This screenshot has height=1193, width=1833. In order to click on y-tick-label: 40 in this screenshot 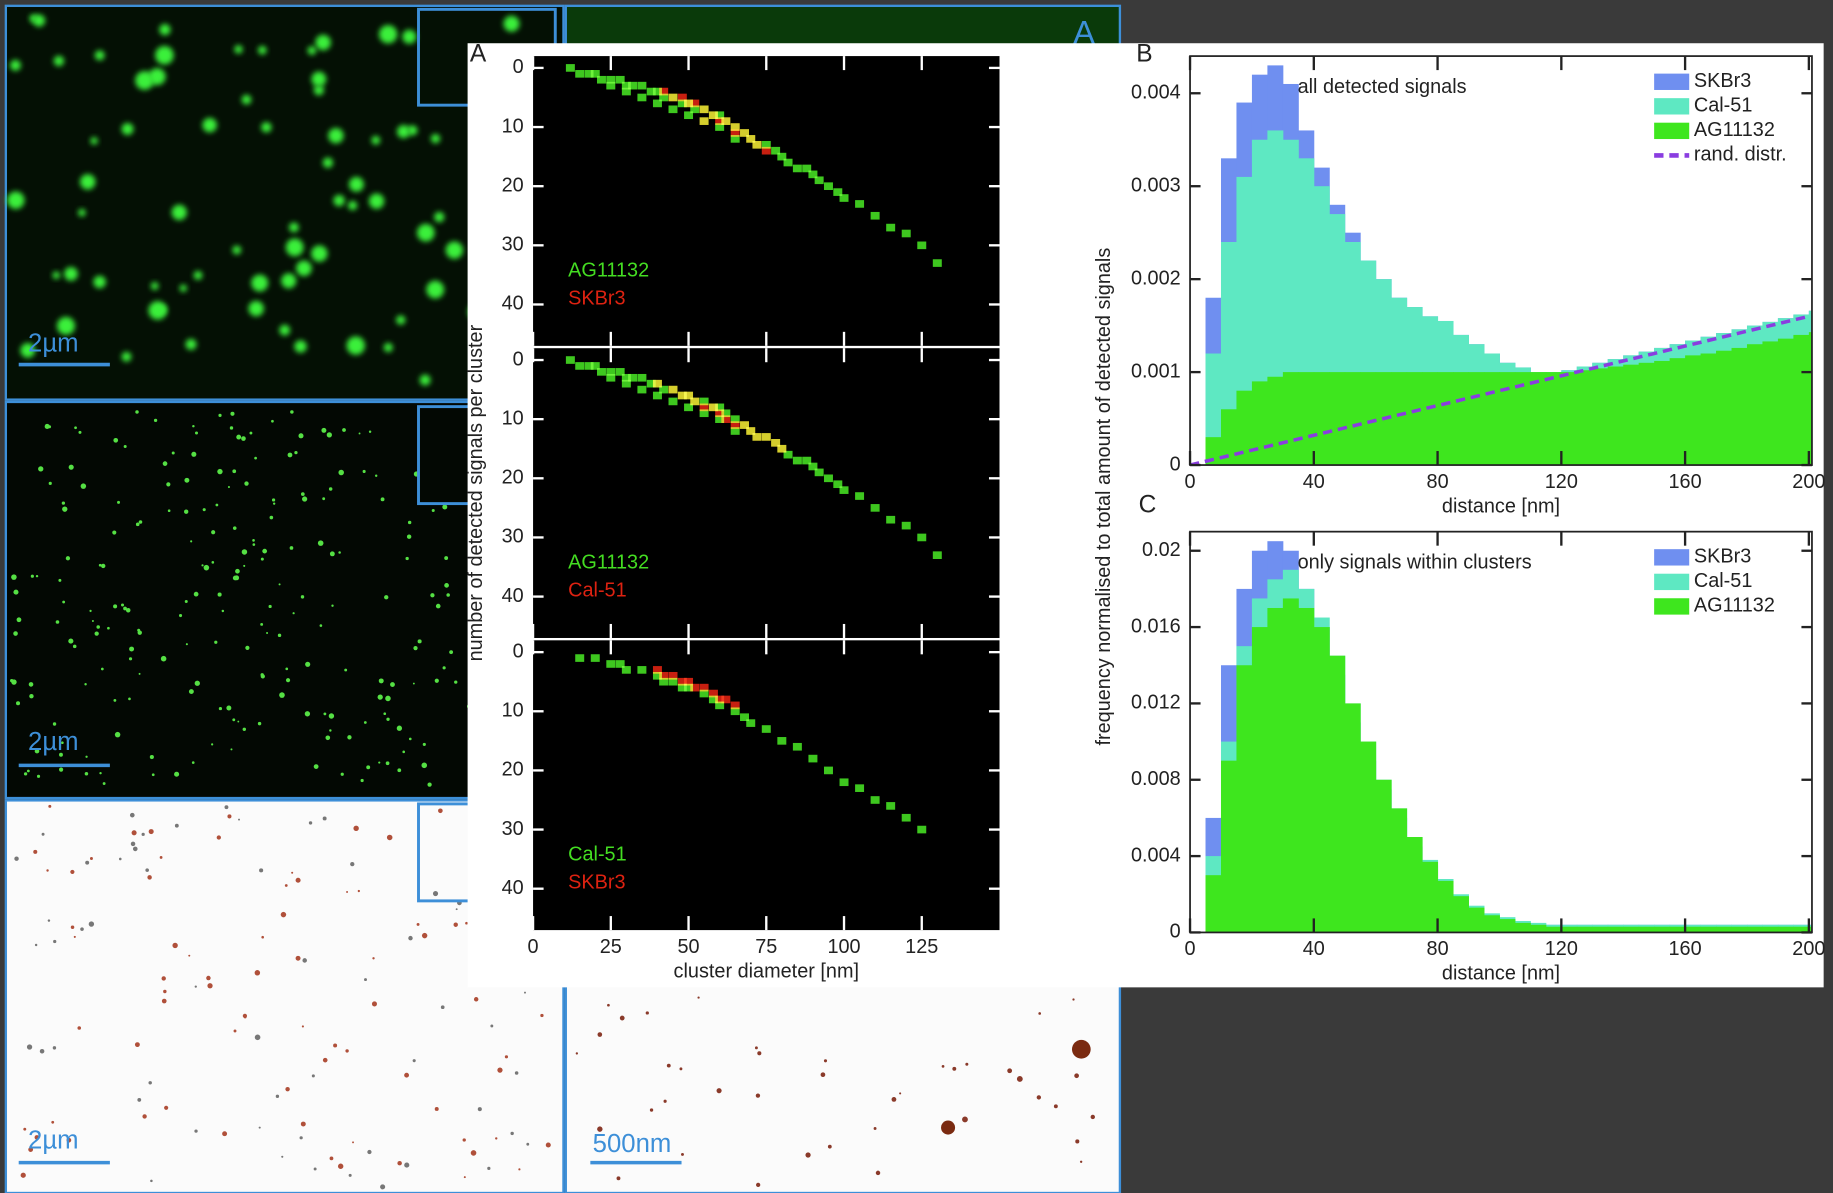, I will do `click(513, 304)`.